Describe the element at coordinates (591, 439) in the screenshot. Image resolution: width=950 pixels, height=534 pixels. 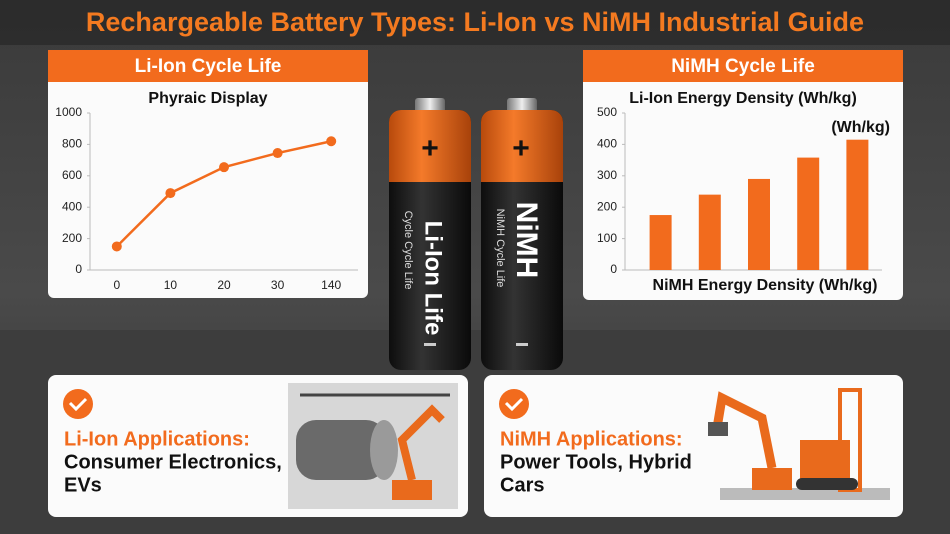
I see `card-heading: NiMH Applications:` at that location.